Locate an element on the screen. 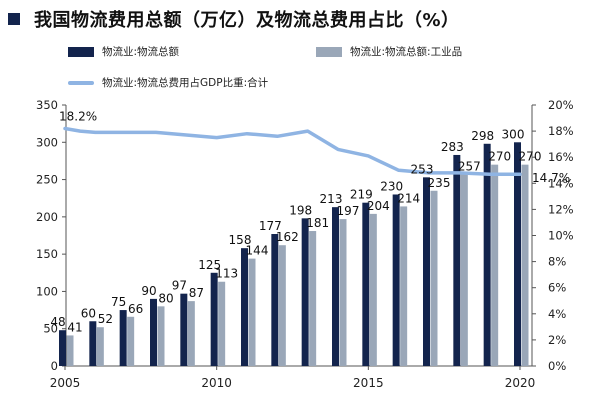  data-label-total: 198 is located at coordinates (300, 210).